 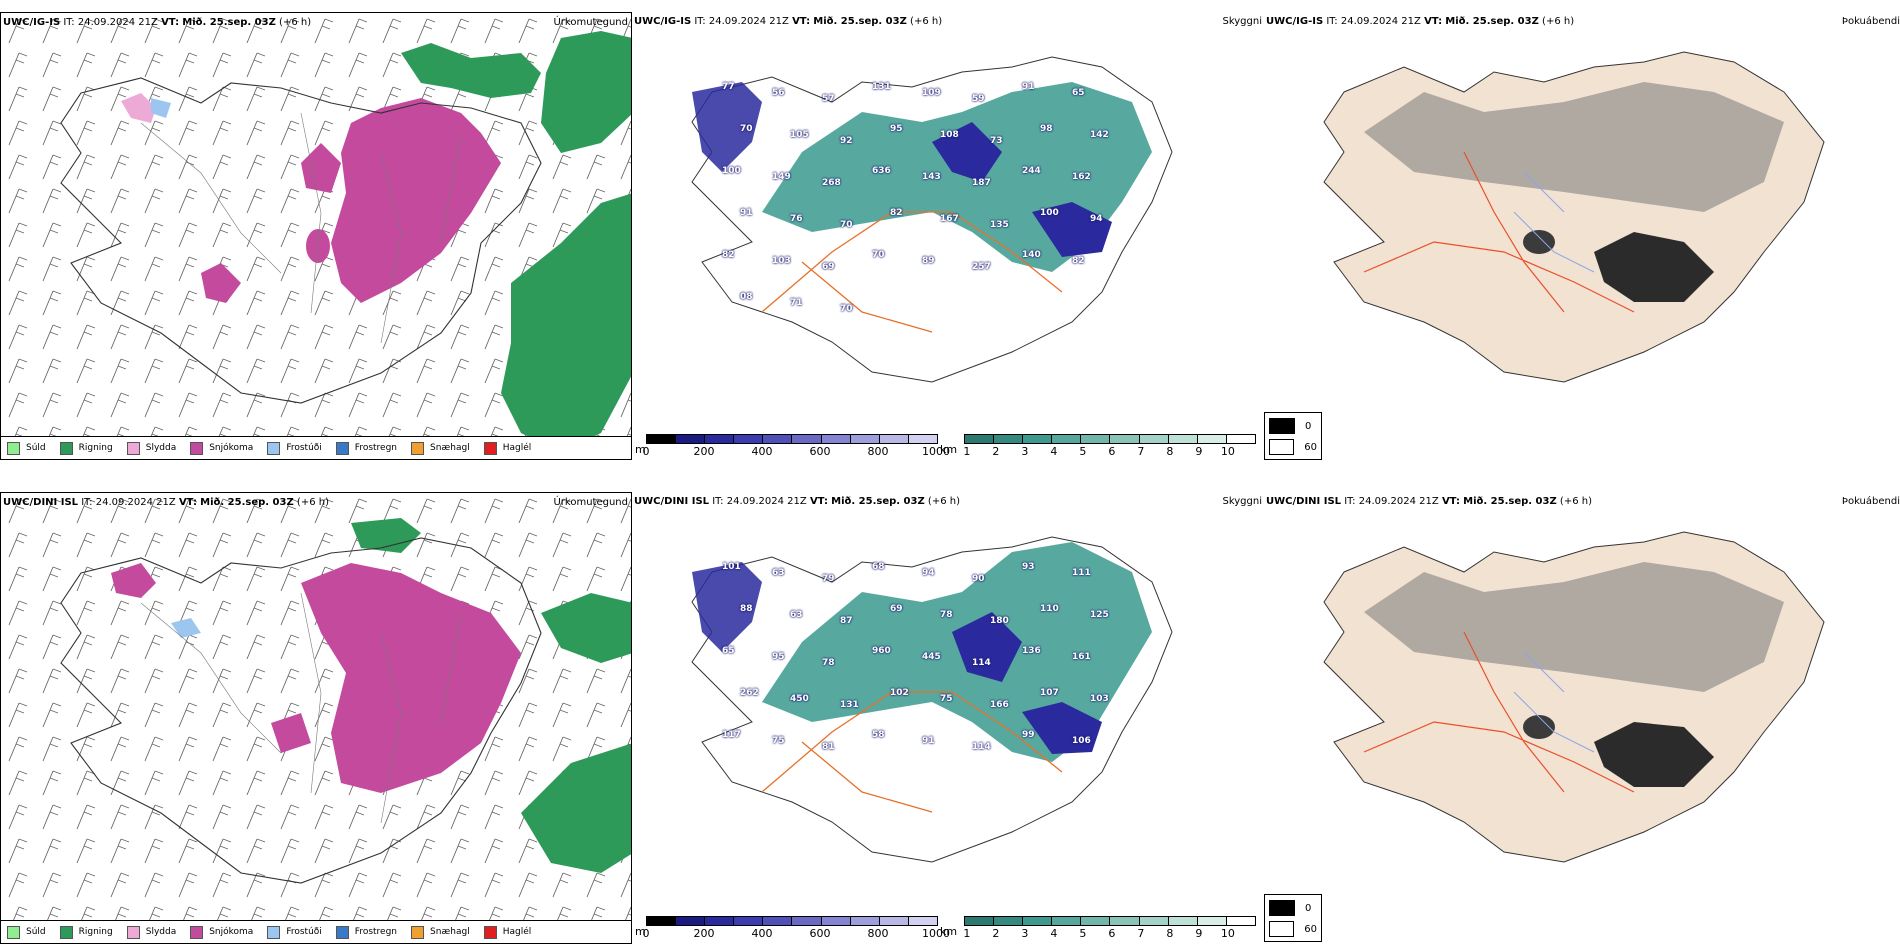 What do you see at coordinates (931, 177) in the screenshot?
I see `cloud-base-label: 143` at bounding box center [931, 177].